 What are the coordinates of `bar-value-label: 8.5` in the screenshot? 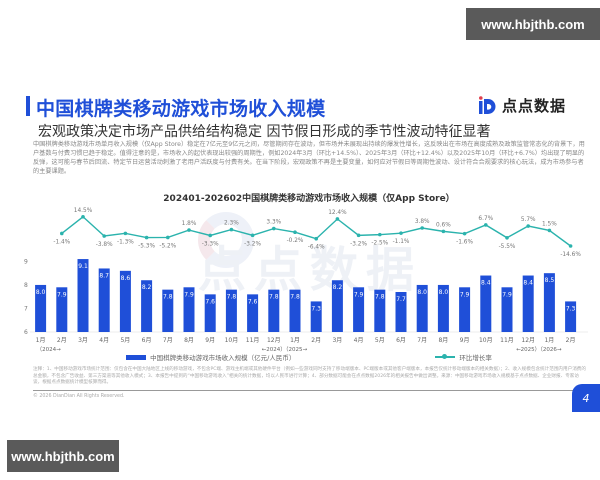 It's located at (550, 280).